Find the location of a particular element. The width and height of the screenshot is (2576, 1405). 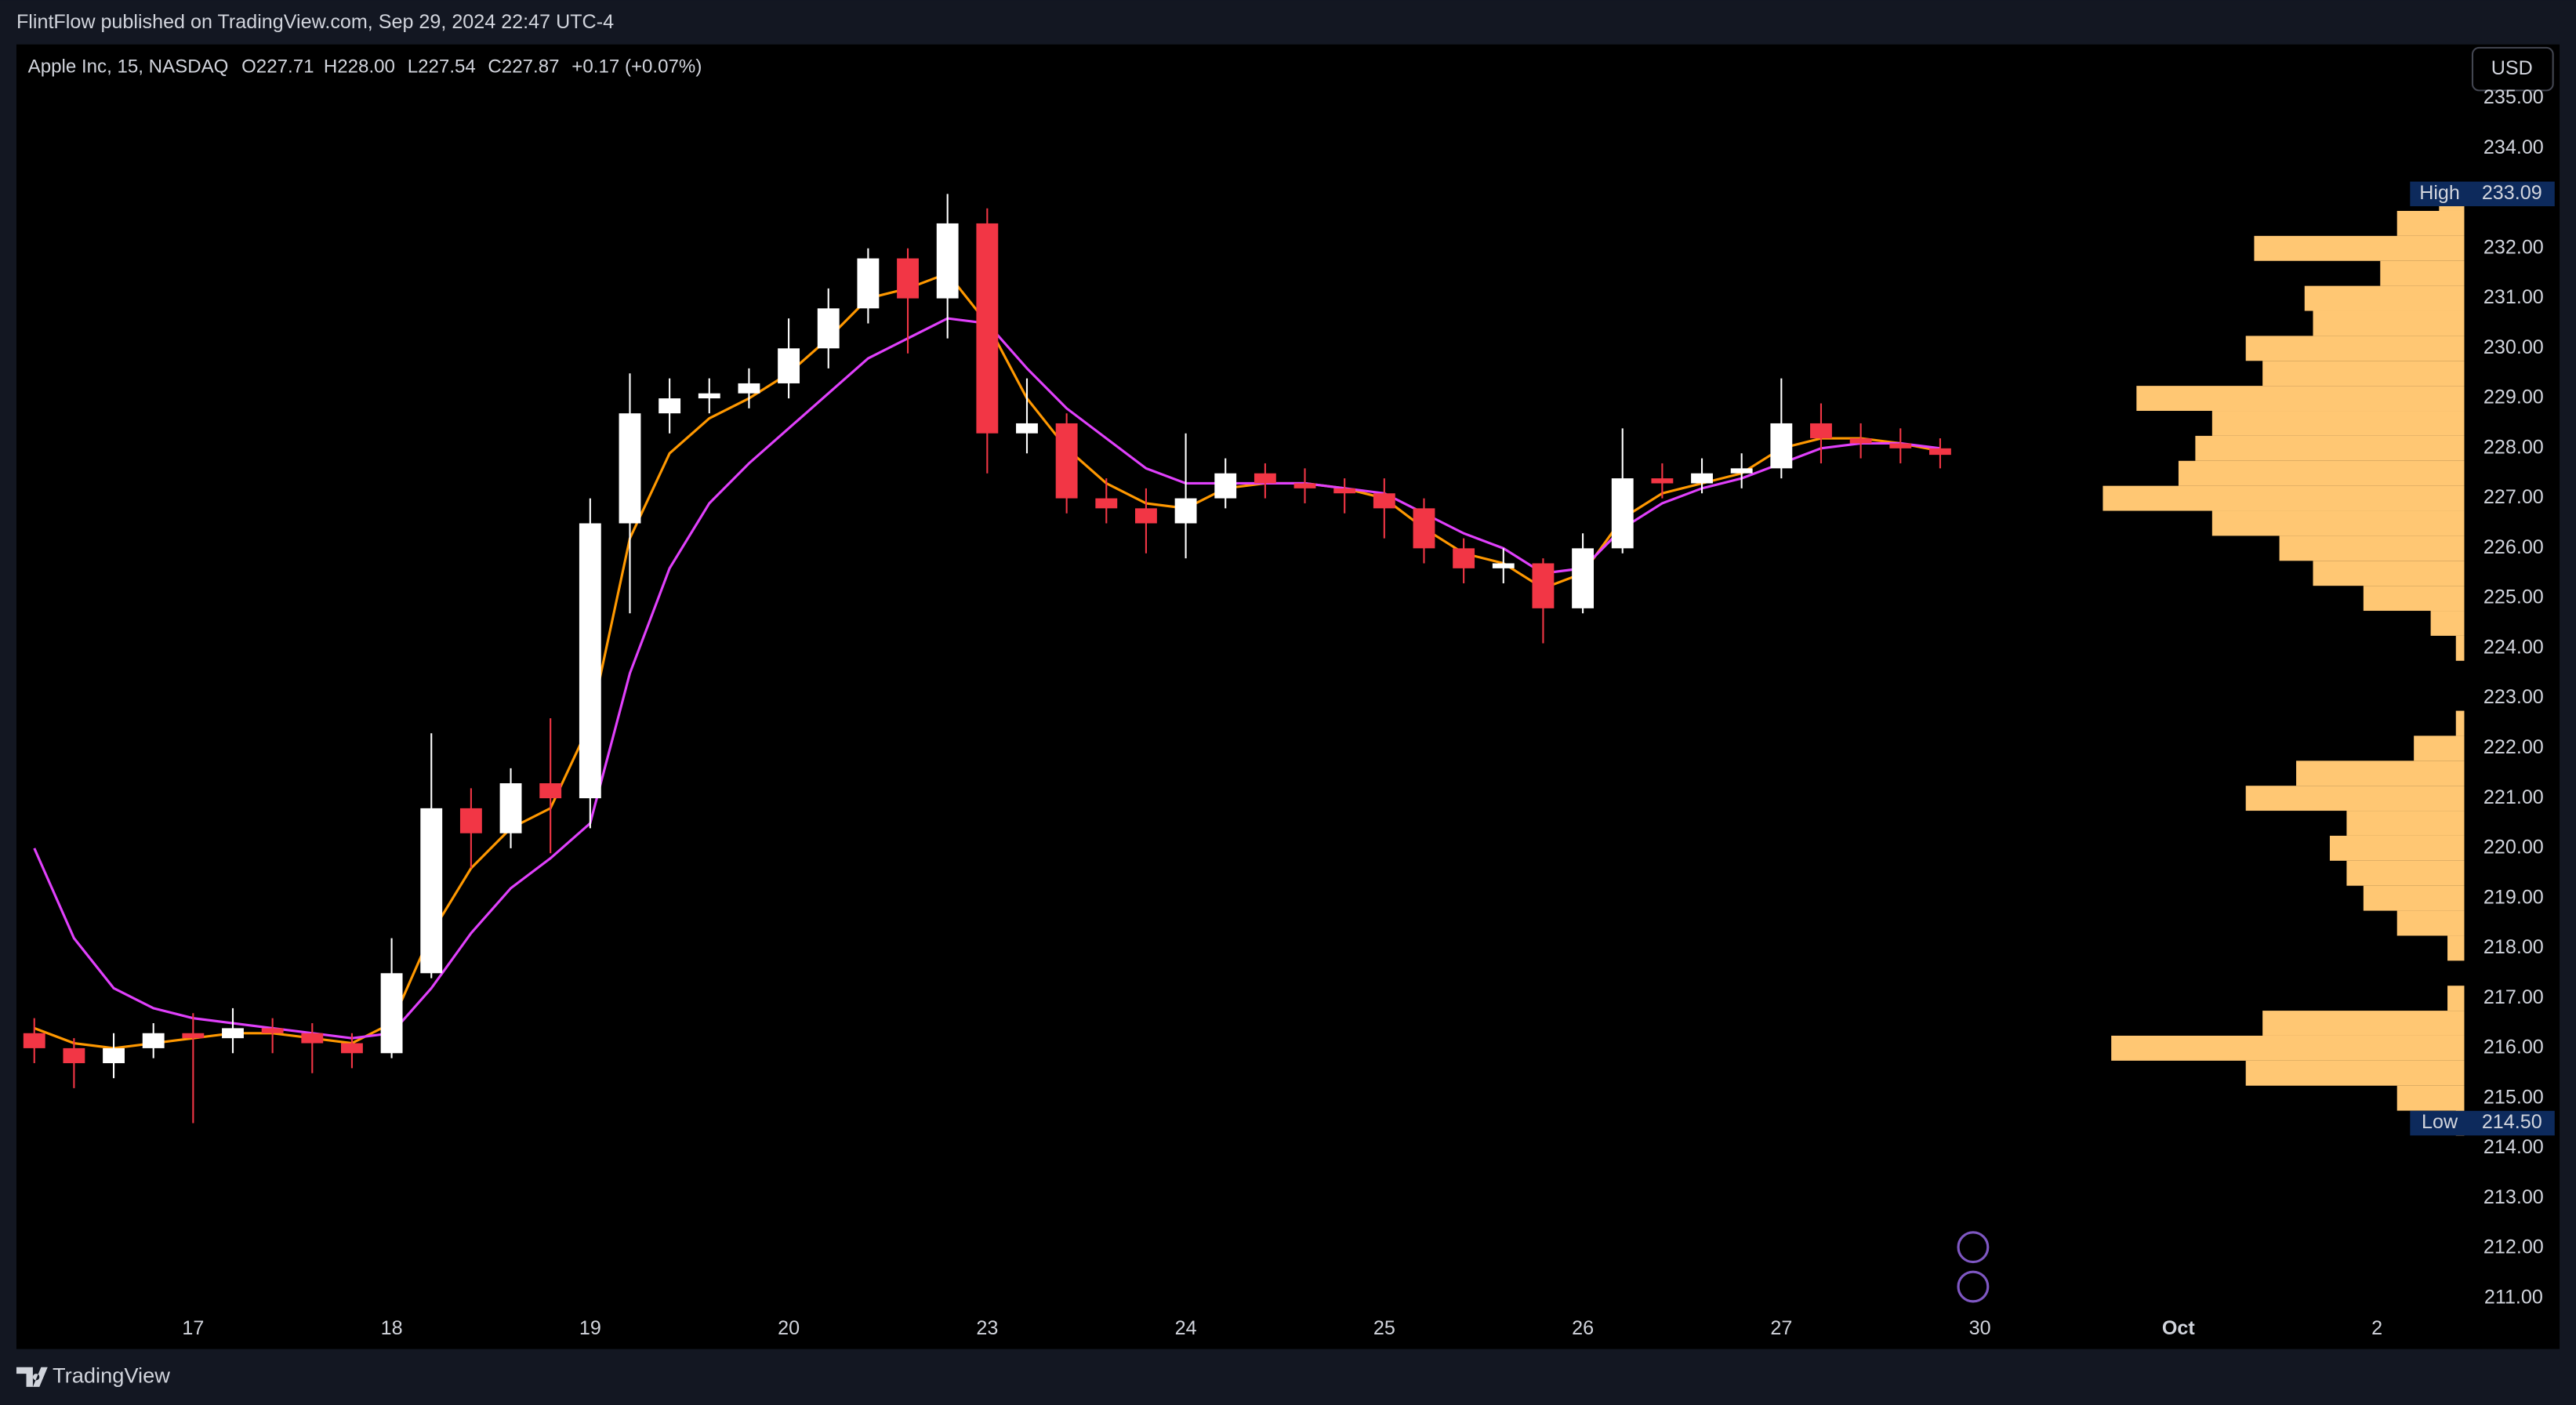

currency: USD is located at coordinates (2512, 68).